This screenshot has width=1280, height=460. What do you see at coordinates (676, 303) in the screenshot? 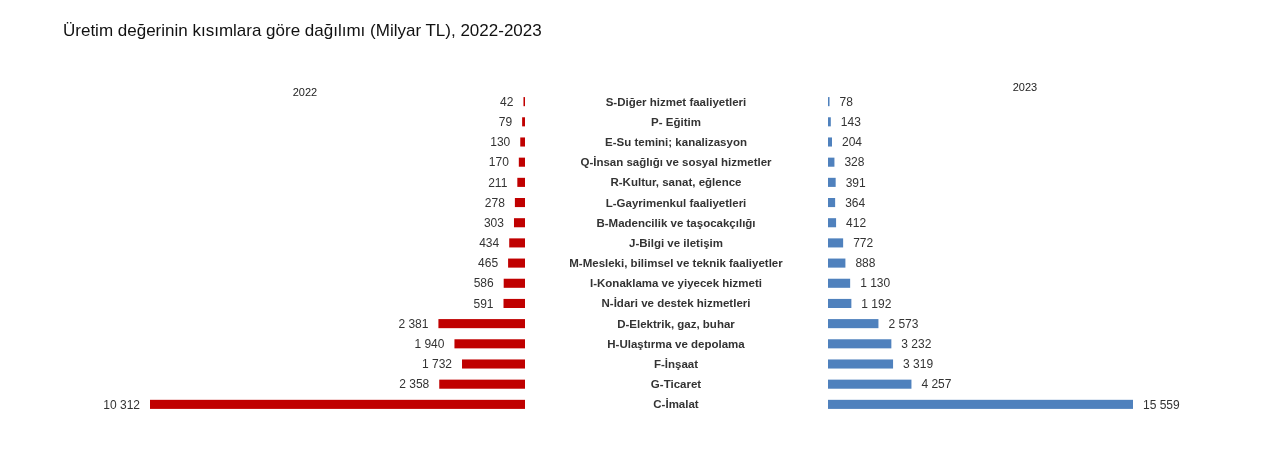
I see `y-tick-label: N-İdari ve destek hizmetleri` at bounding box center [676, 303].